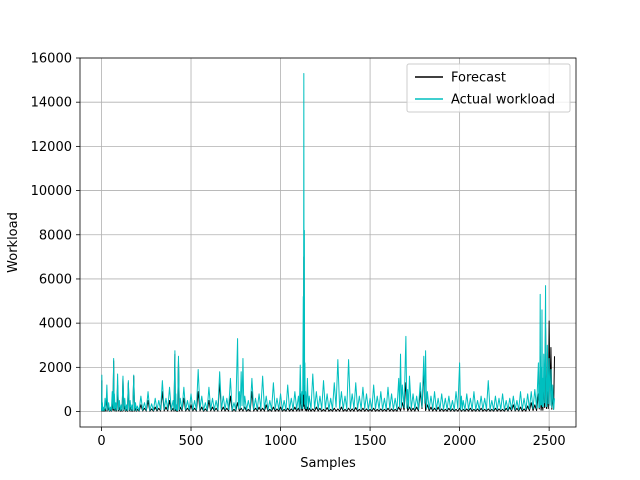  I want to click on y-tick-label: 14000, so click(51, 103).